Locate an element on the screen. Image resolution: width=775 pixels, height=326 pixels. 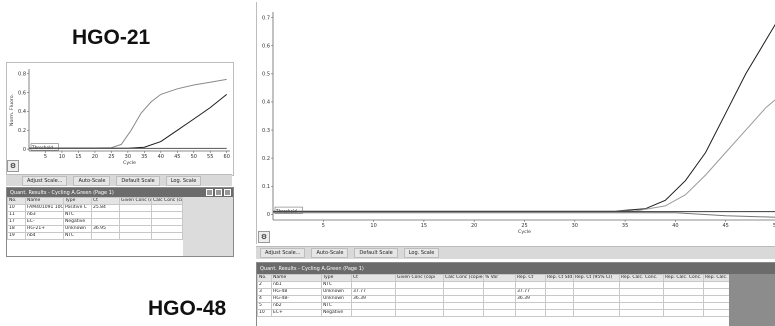
right-col-header: Type is located at coordinates (336, 278).